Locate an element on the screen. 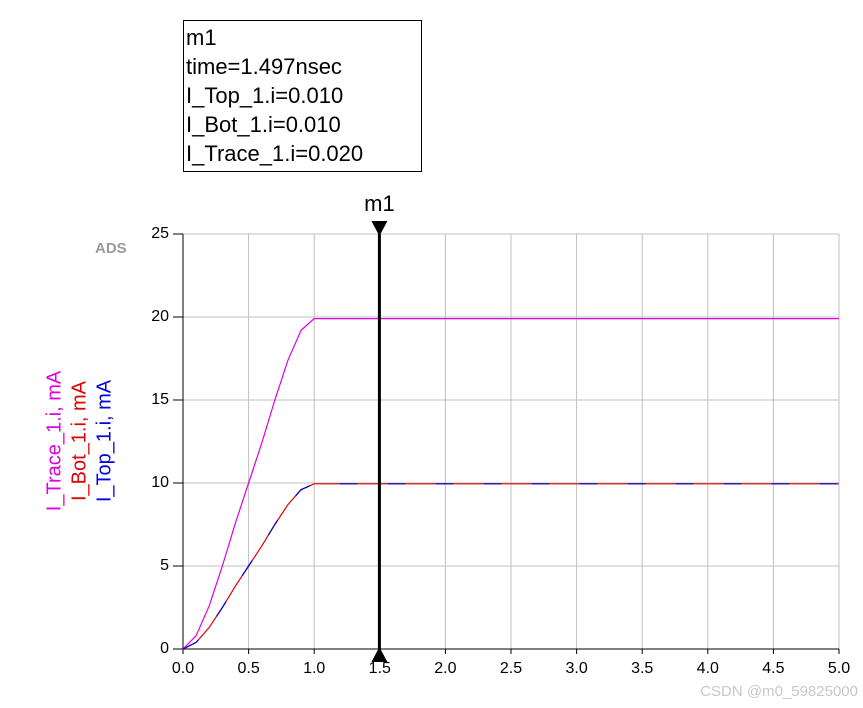 This screenshot has width=863, height=708. y-tick-label: 25 is located at coordinates (160, 233).